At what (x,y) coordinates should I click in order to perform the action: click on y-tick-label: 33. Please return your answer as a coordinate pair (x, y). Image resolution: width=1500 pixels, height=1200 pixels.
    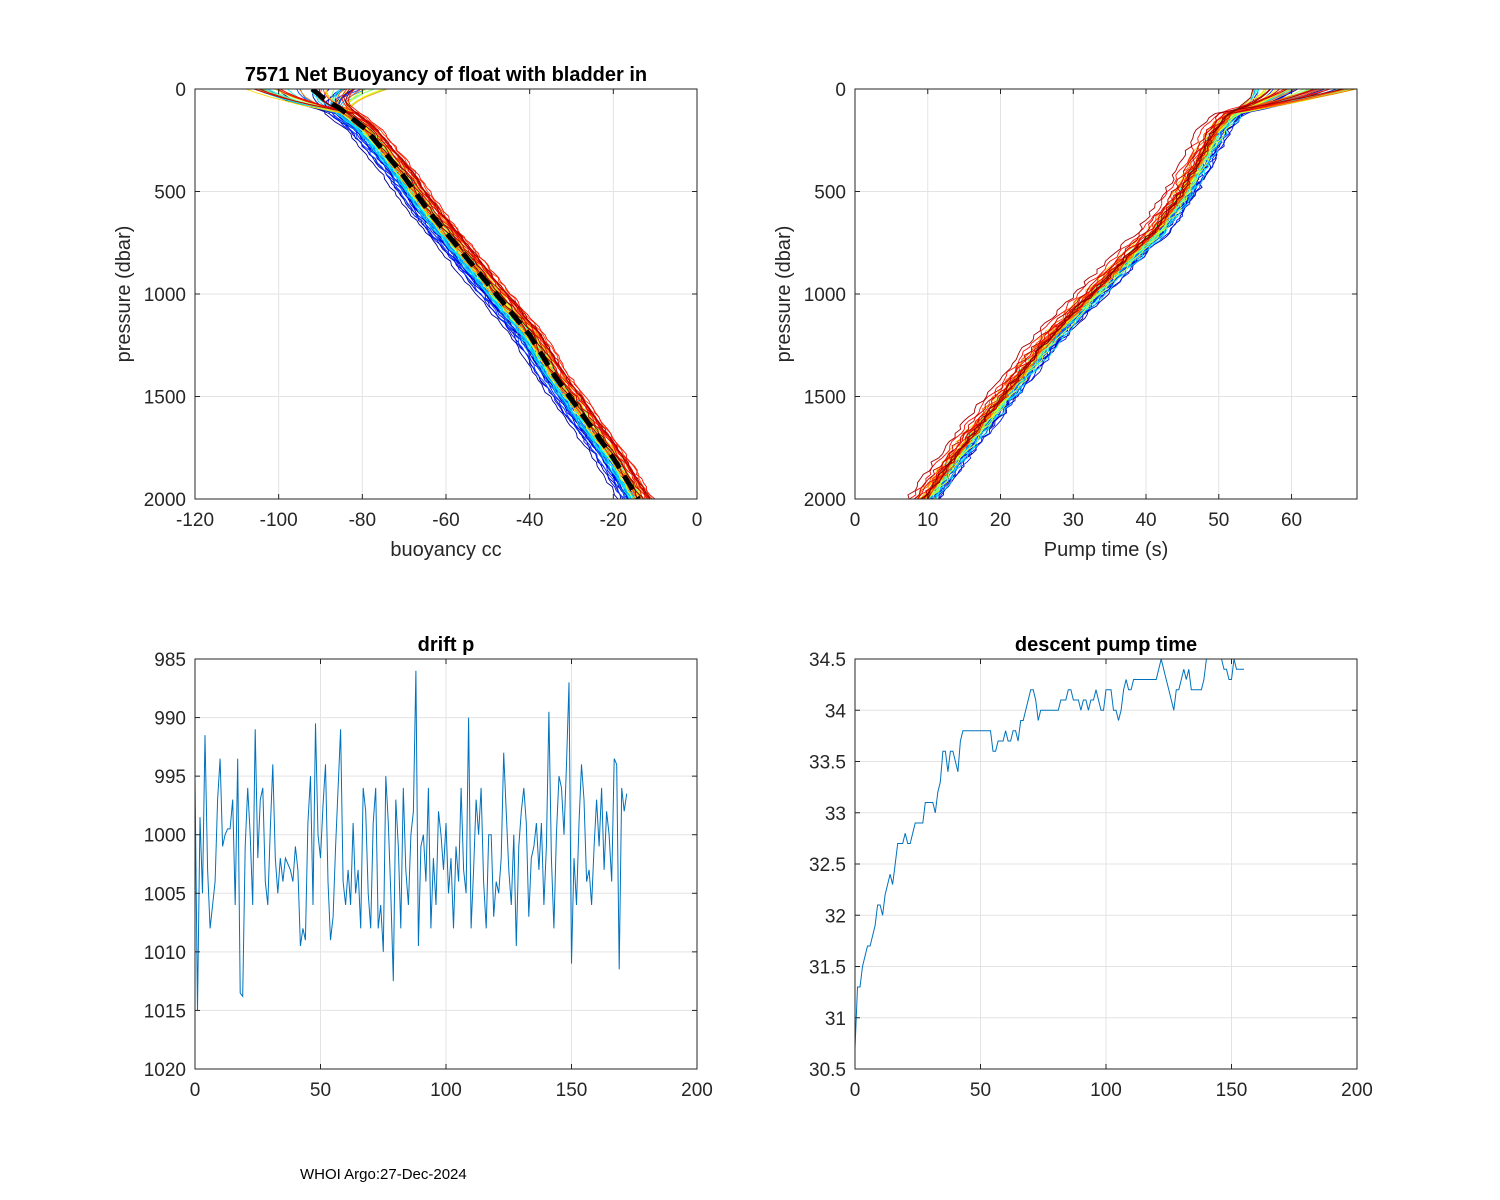
    Looking at the image, I should click on (835, 814).